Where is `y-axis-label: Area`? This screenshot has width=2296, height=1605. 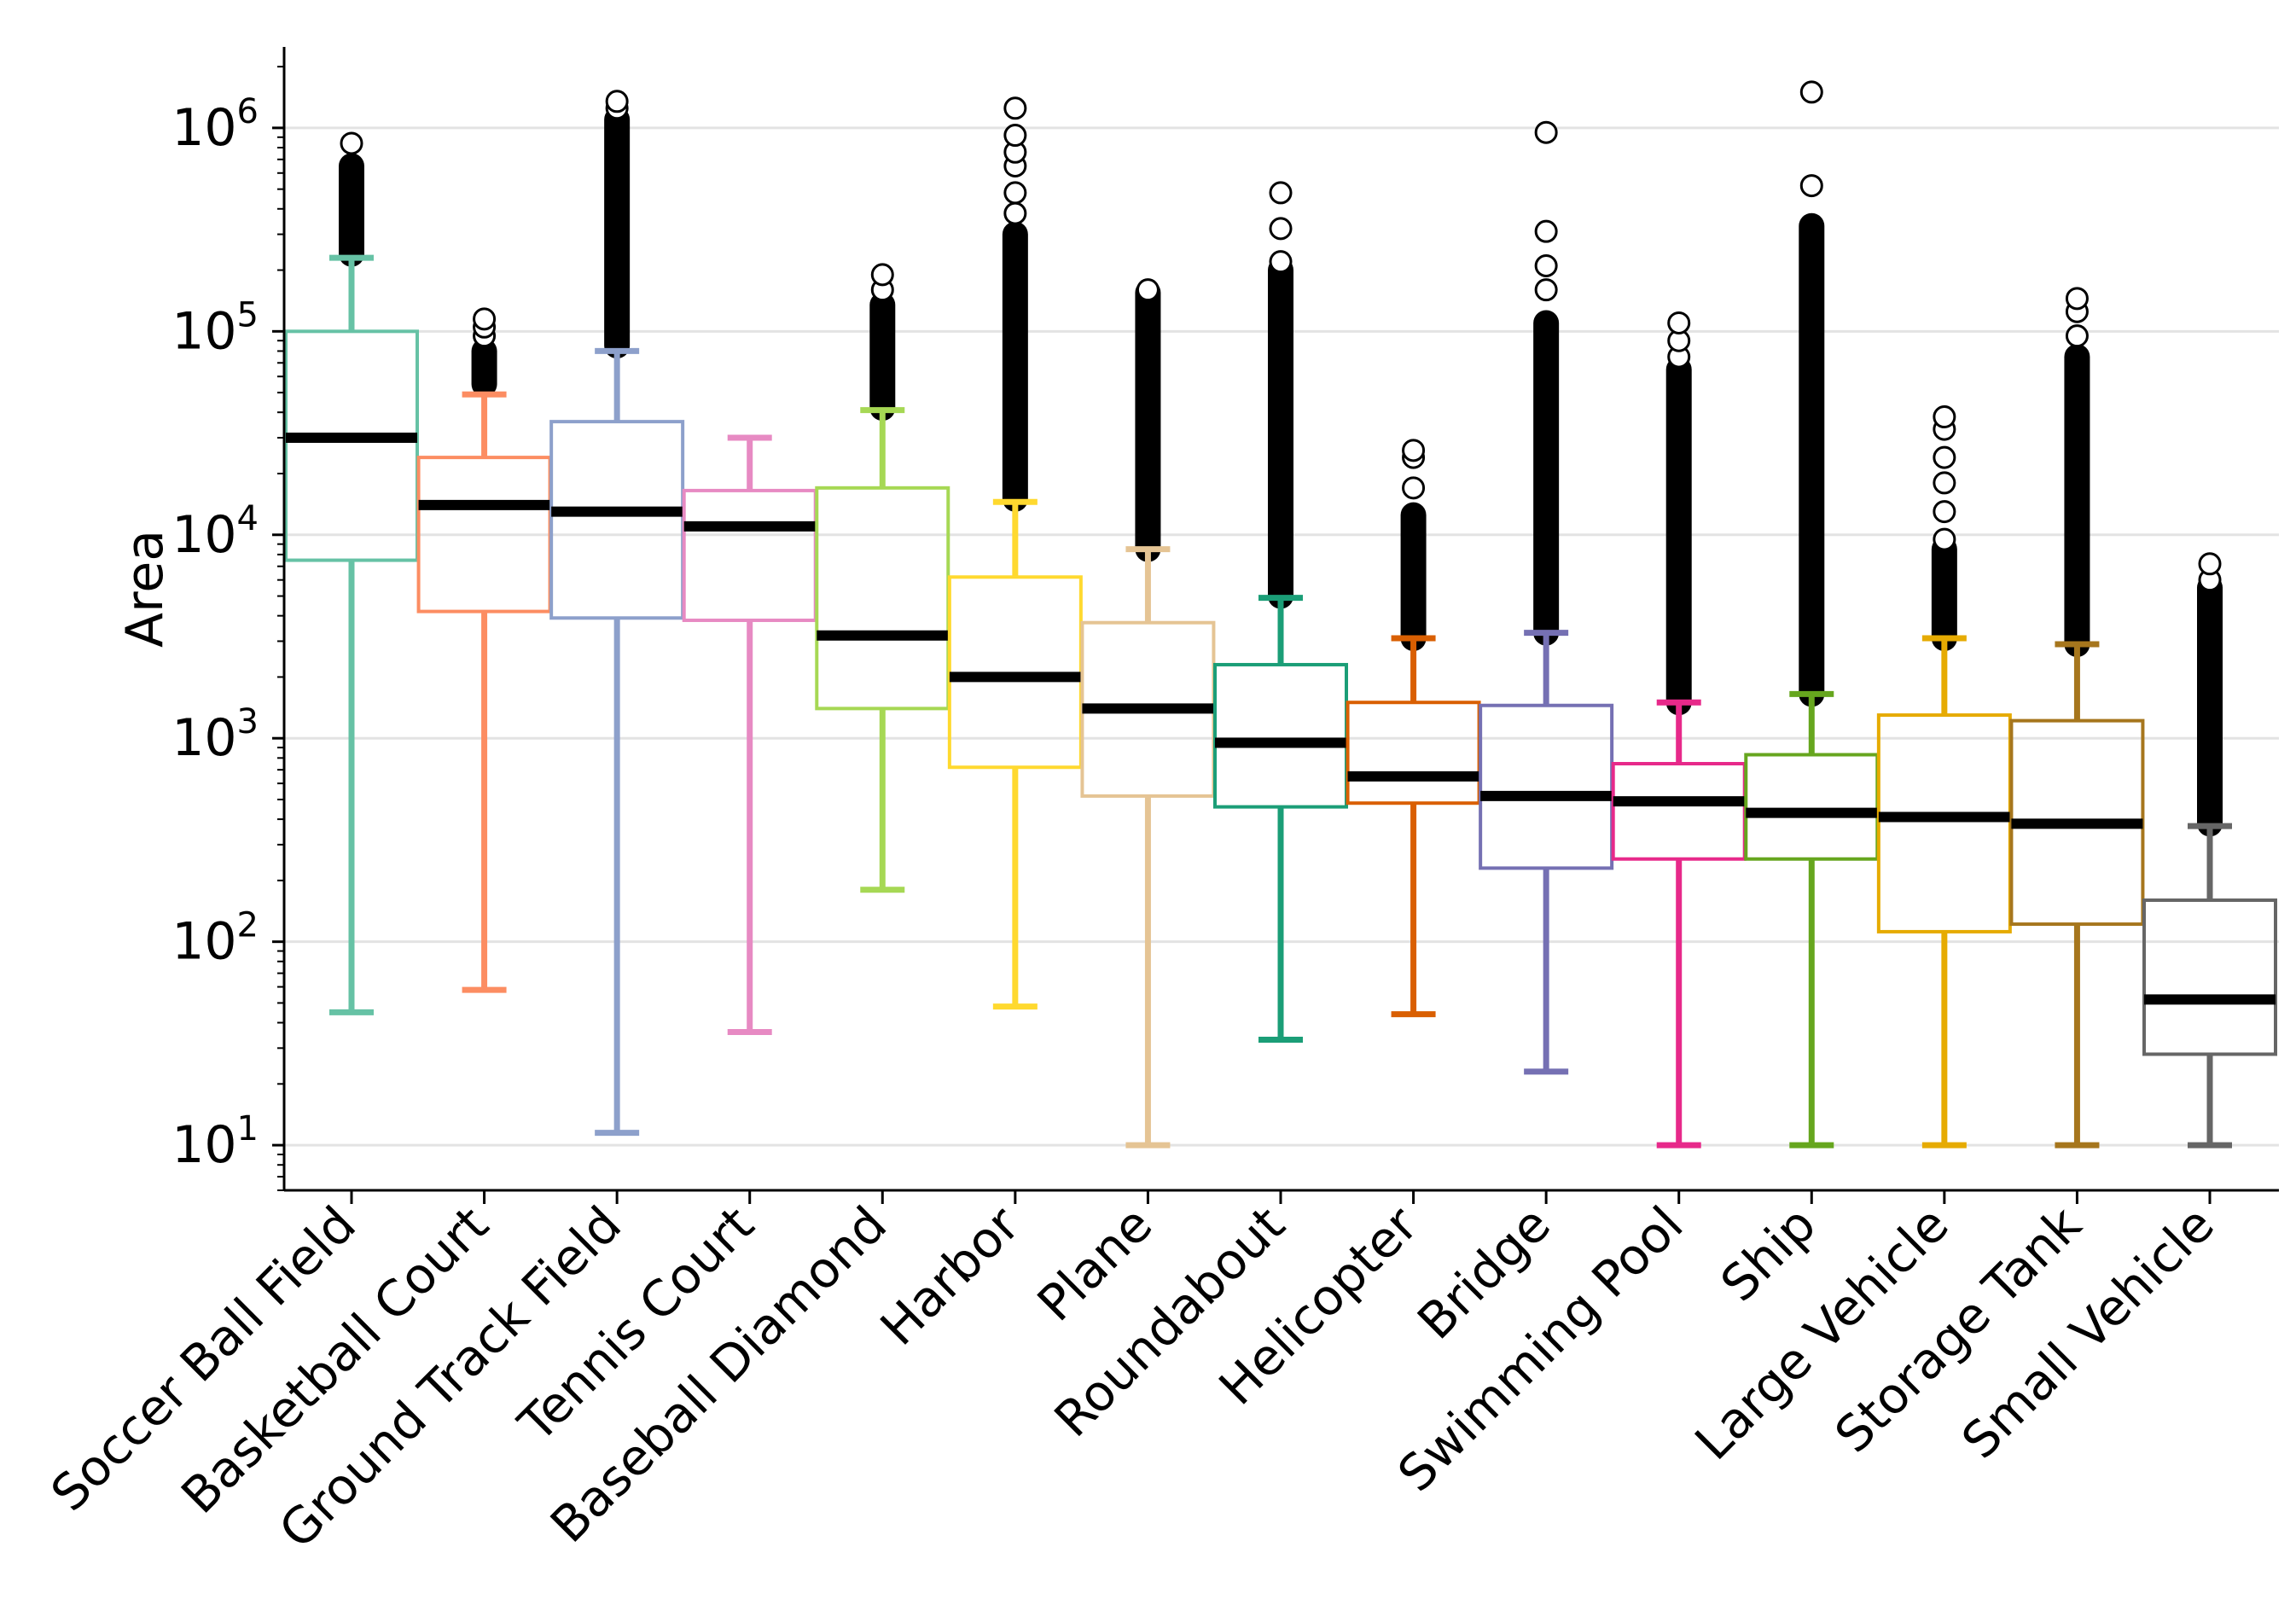
y-axis-label: Area is located at coordinates (145, 589).